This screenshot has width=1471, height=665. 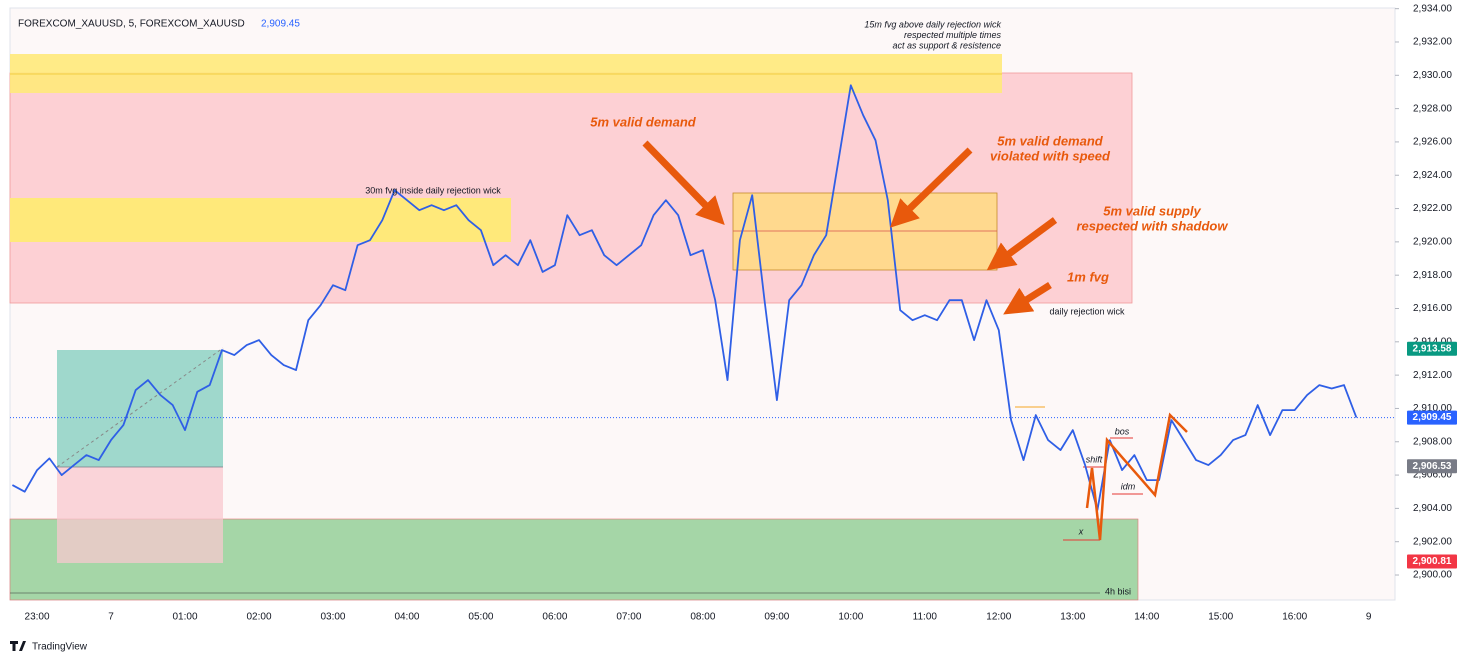 What do you see at coordinates (1432, 108) in the screenshot?
I see `y-tick-label: 2,928.00` at bounding box center [1432, 108].